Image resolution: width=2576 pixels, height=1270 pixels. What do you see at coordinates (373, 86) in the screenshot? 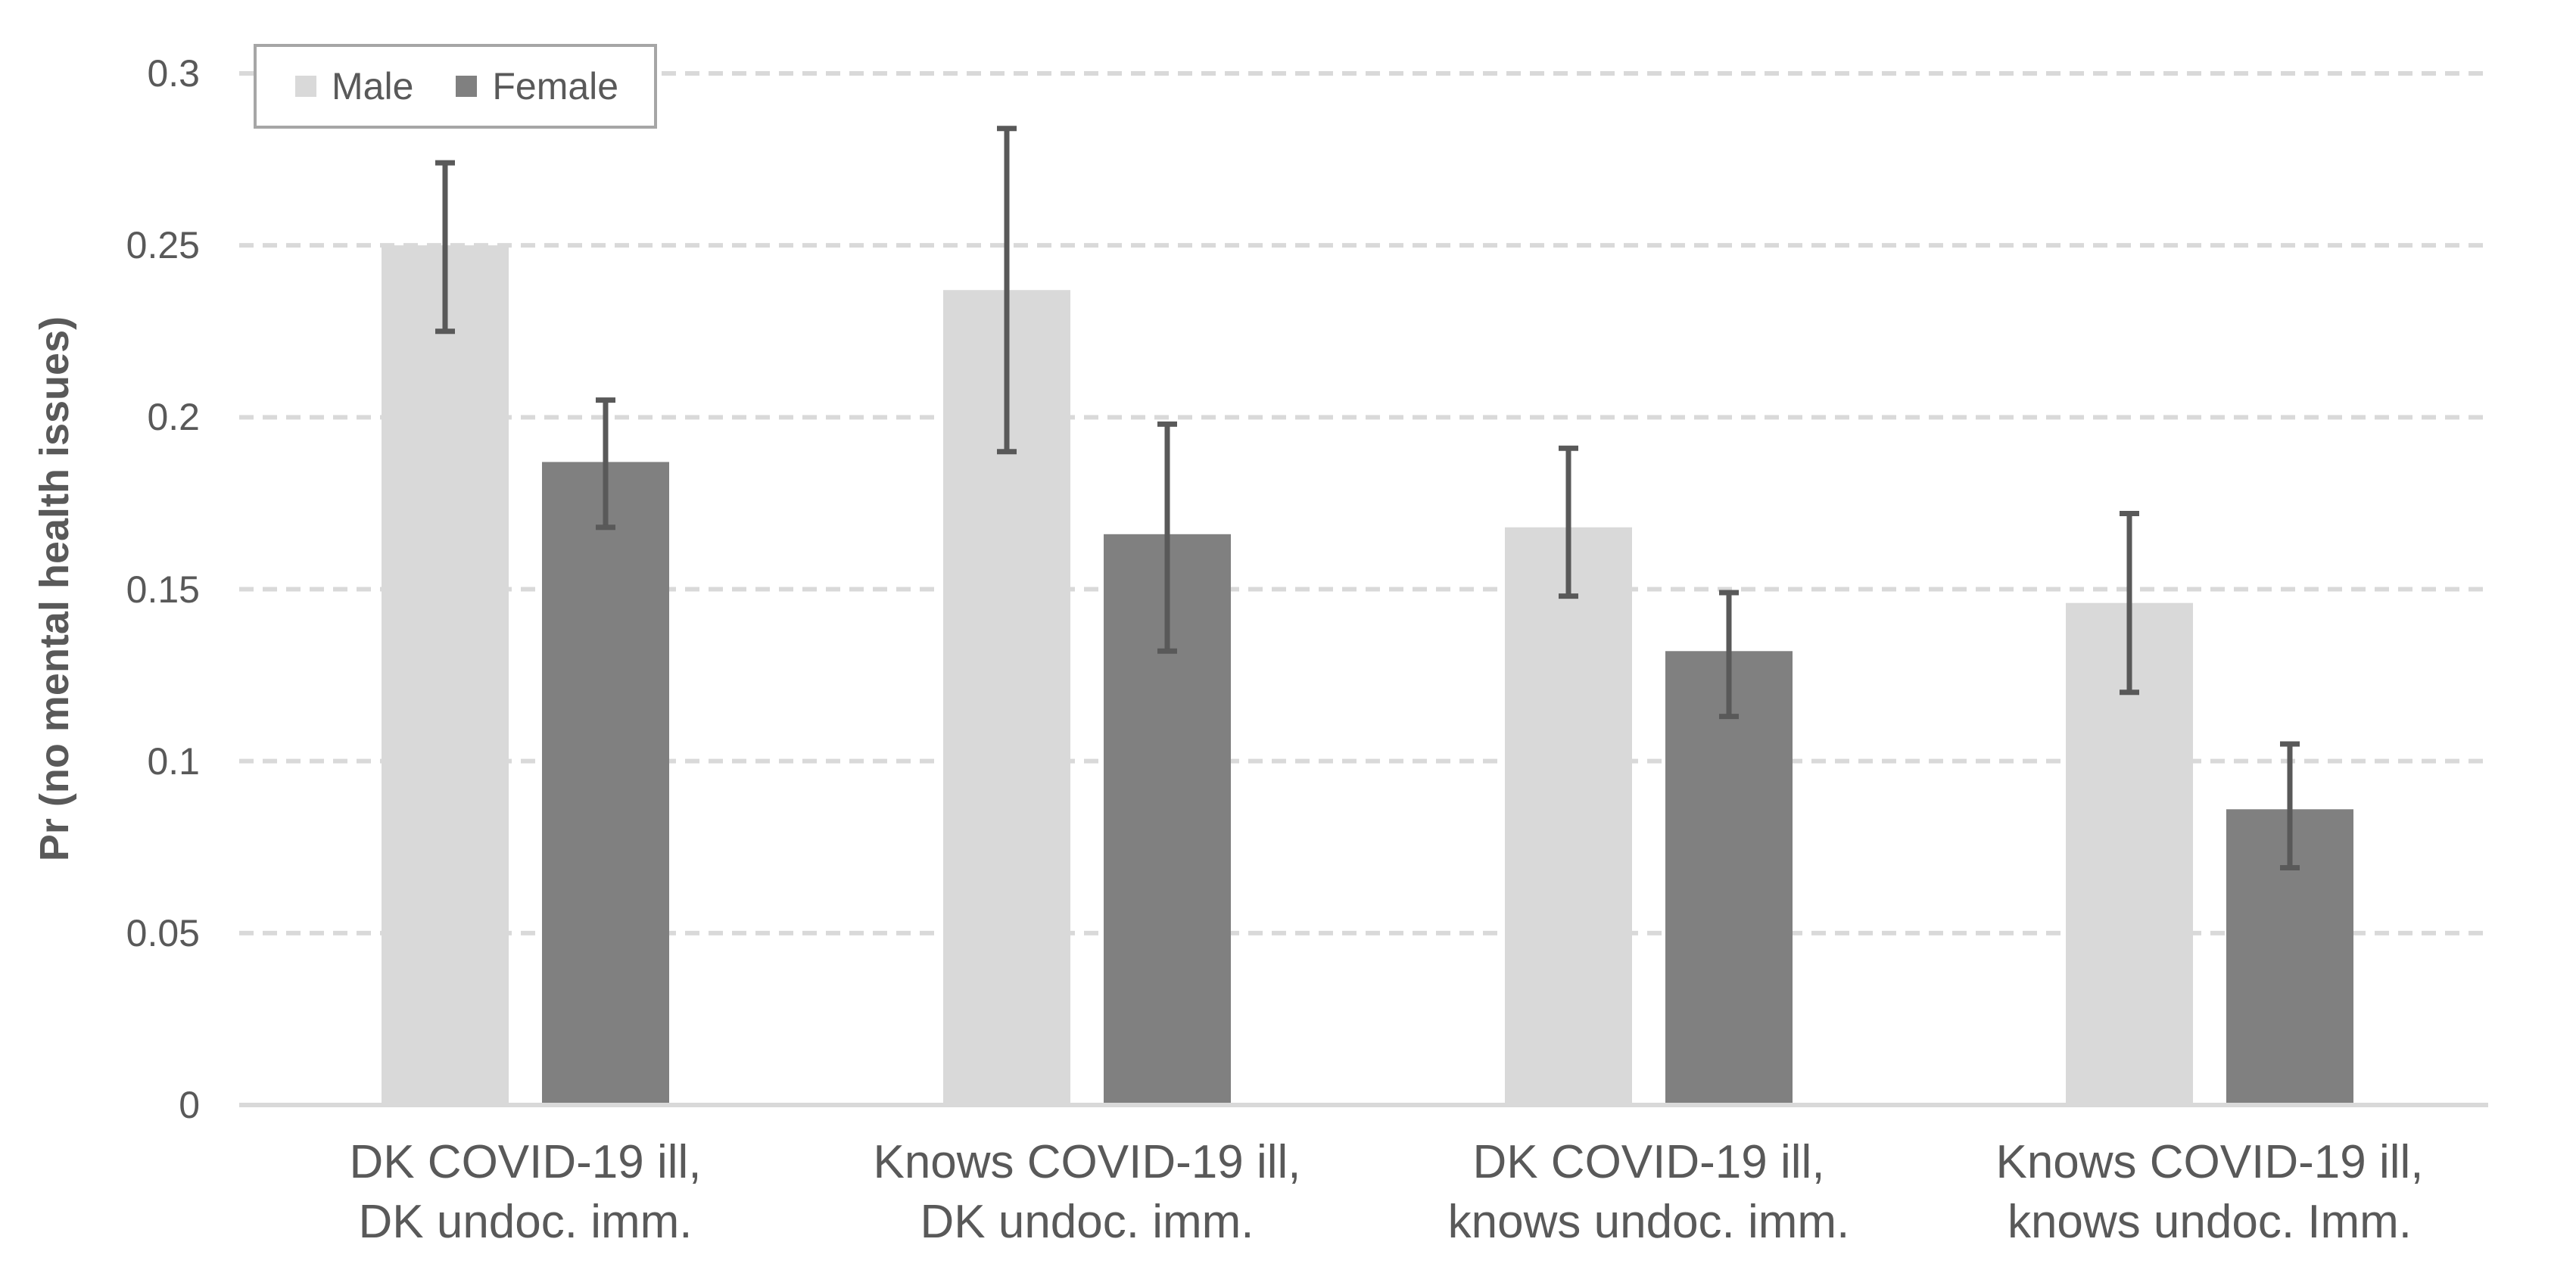
I see `legend-label-male: Male` at bounding box center [373, 86].